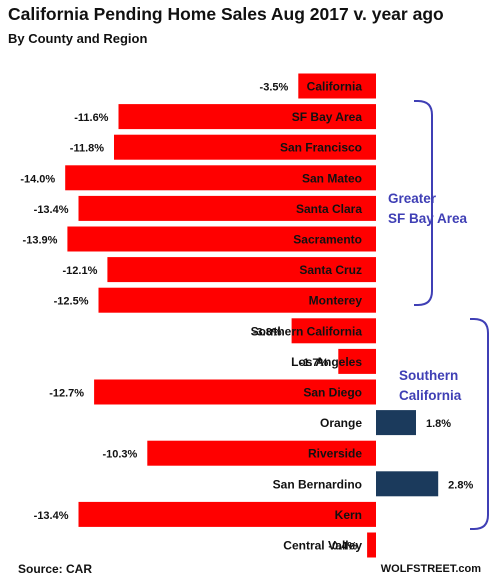  What do you see at coordinates (322, 546) in the screenshot?
I see `category-label-central-valley: Central Valley` at bounding box center [322, 546].